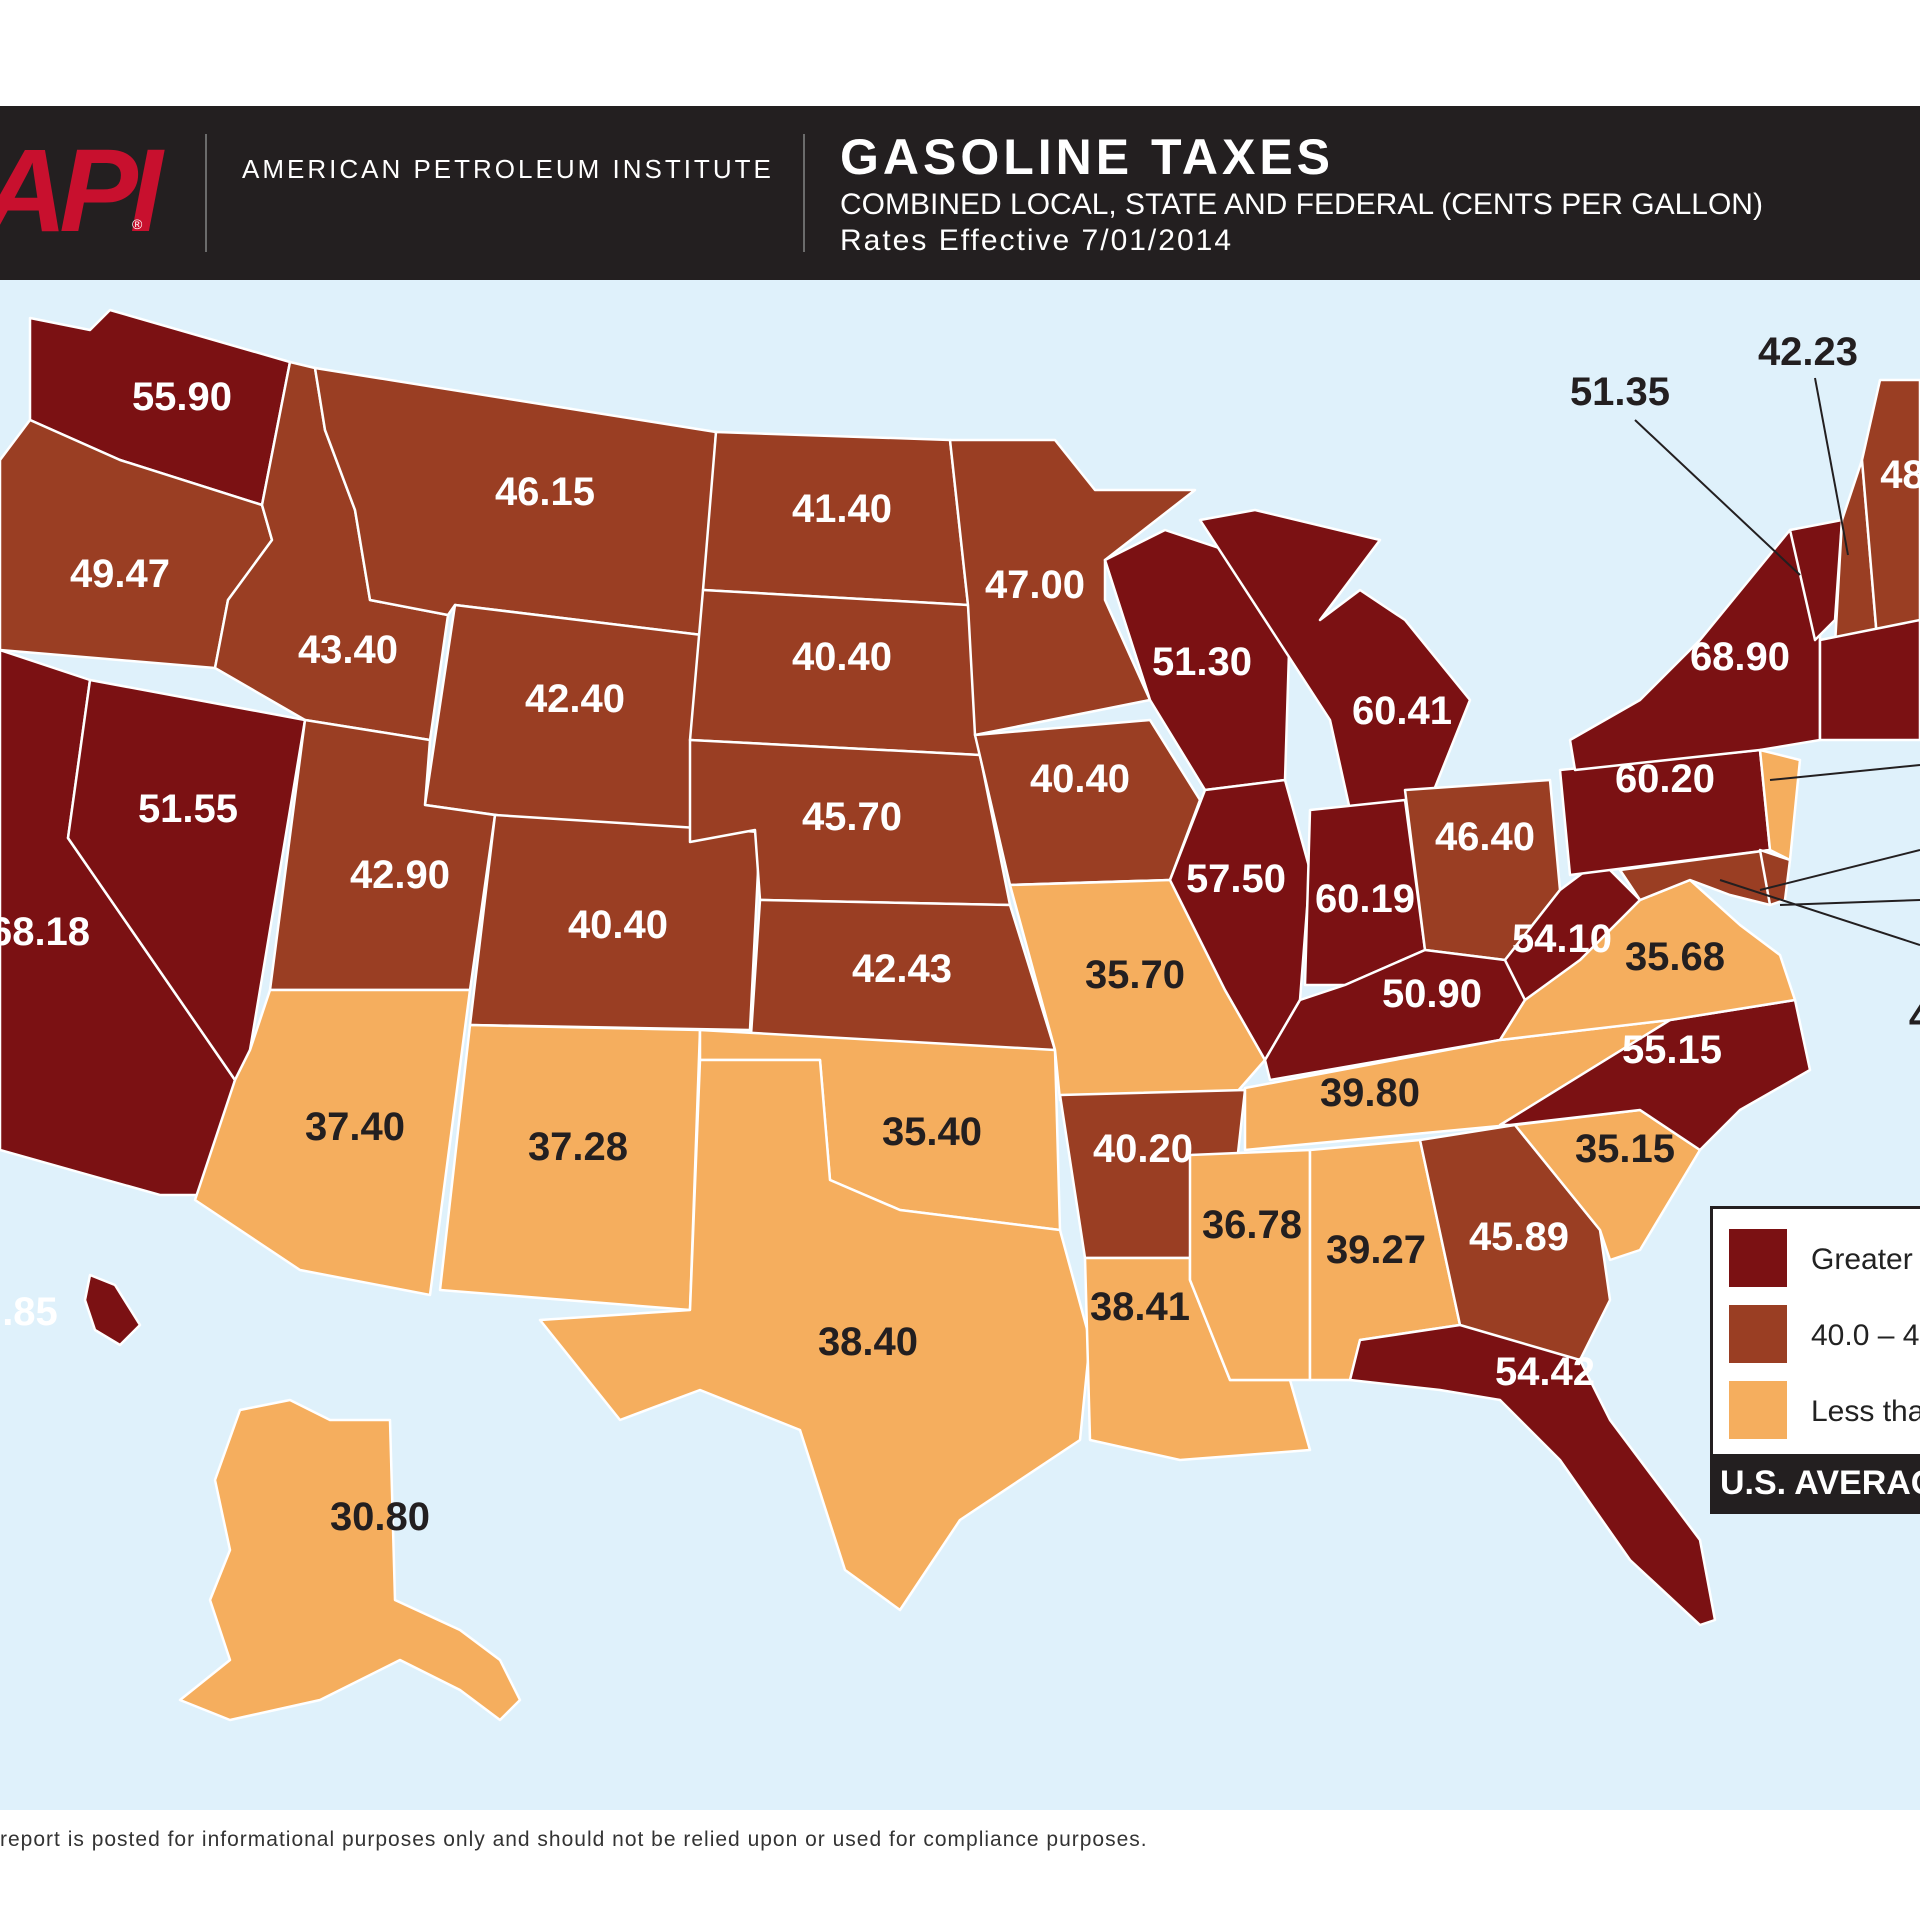 The image size is (1920, 1920). Describe the element at coordinates (1532, 1475) in the screenshot. I see `state-fl` at that location.